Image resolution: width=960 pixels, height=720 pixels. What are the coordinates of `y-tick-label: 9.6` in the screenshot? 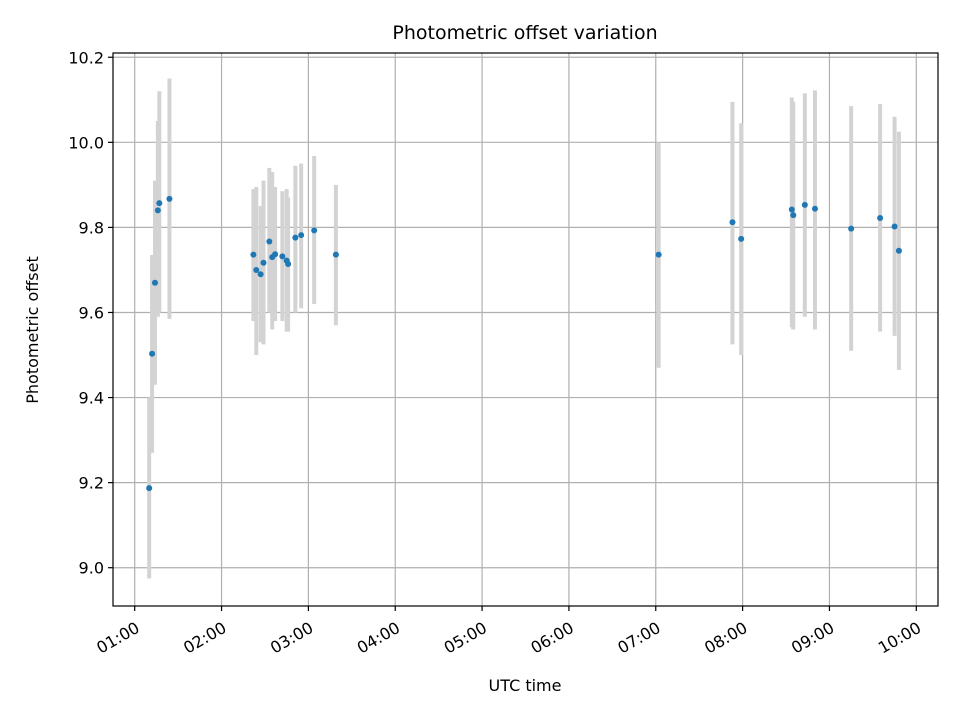 It's located at (91, 312).